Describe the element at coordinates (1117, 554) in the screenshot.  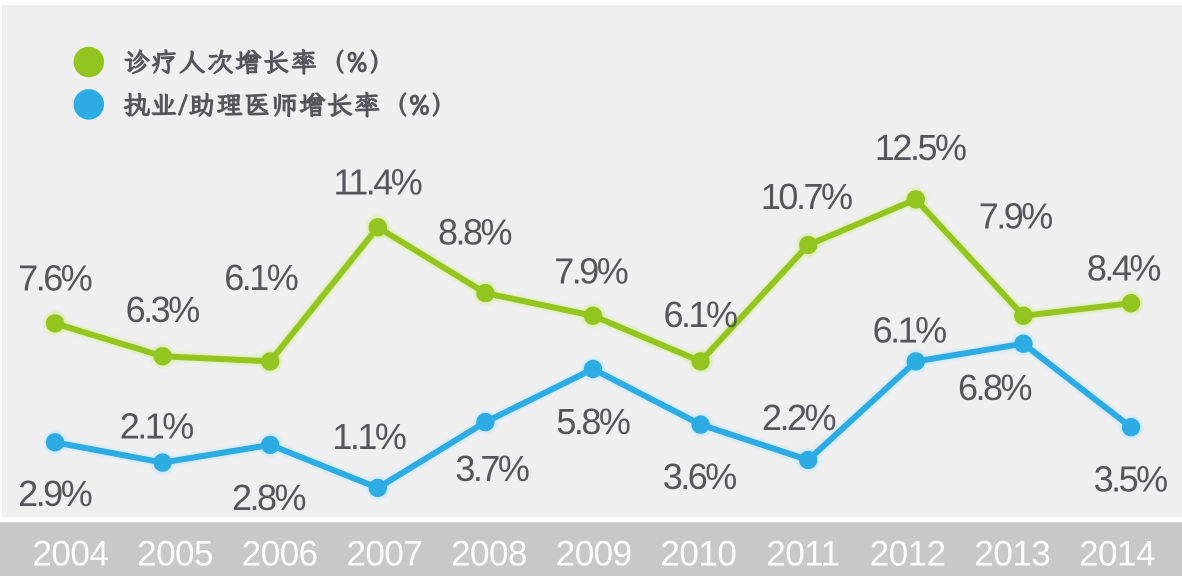
I see `svg-text: 2014` at that location.